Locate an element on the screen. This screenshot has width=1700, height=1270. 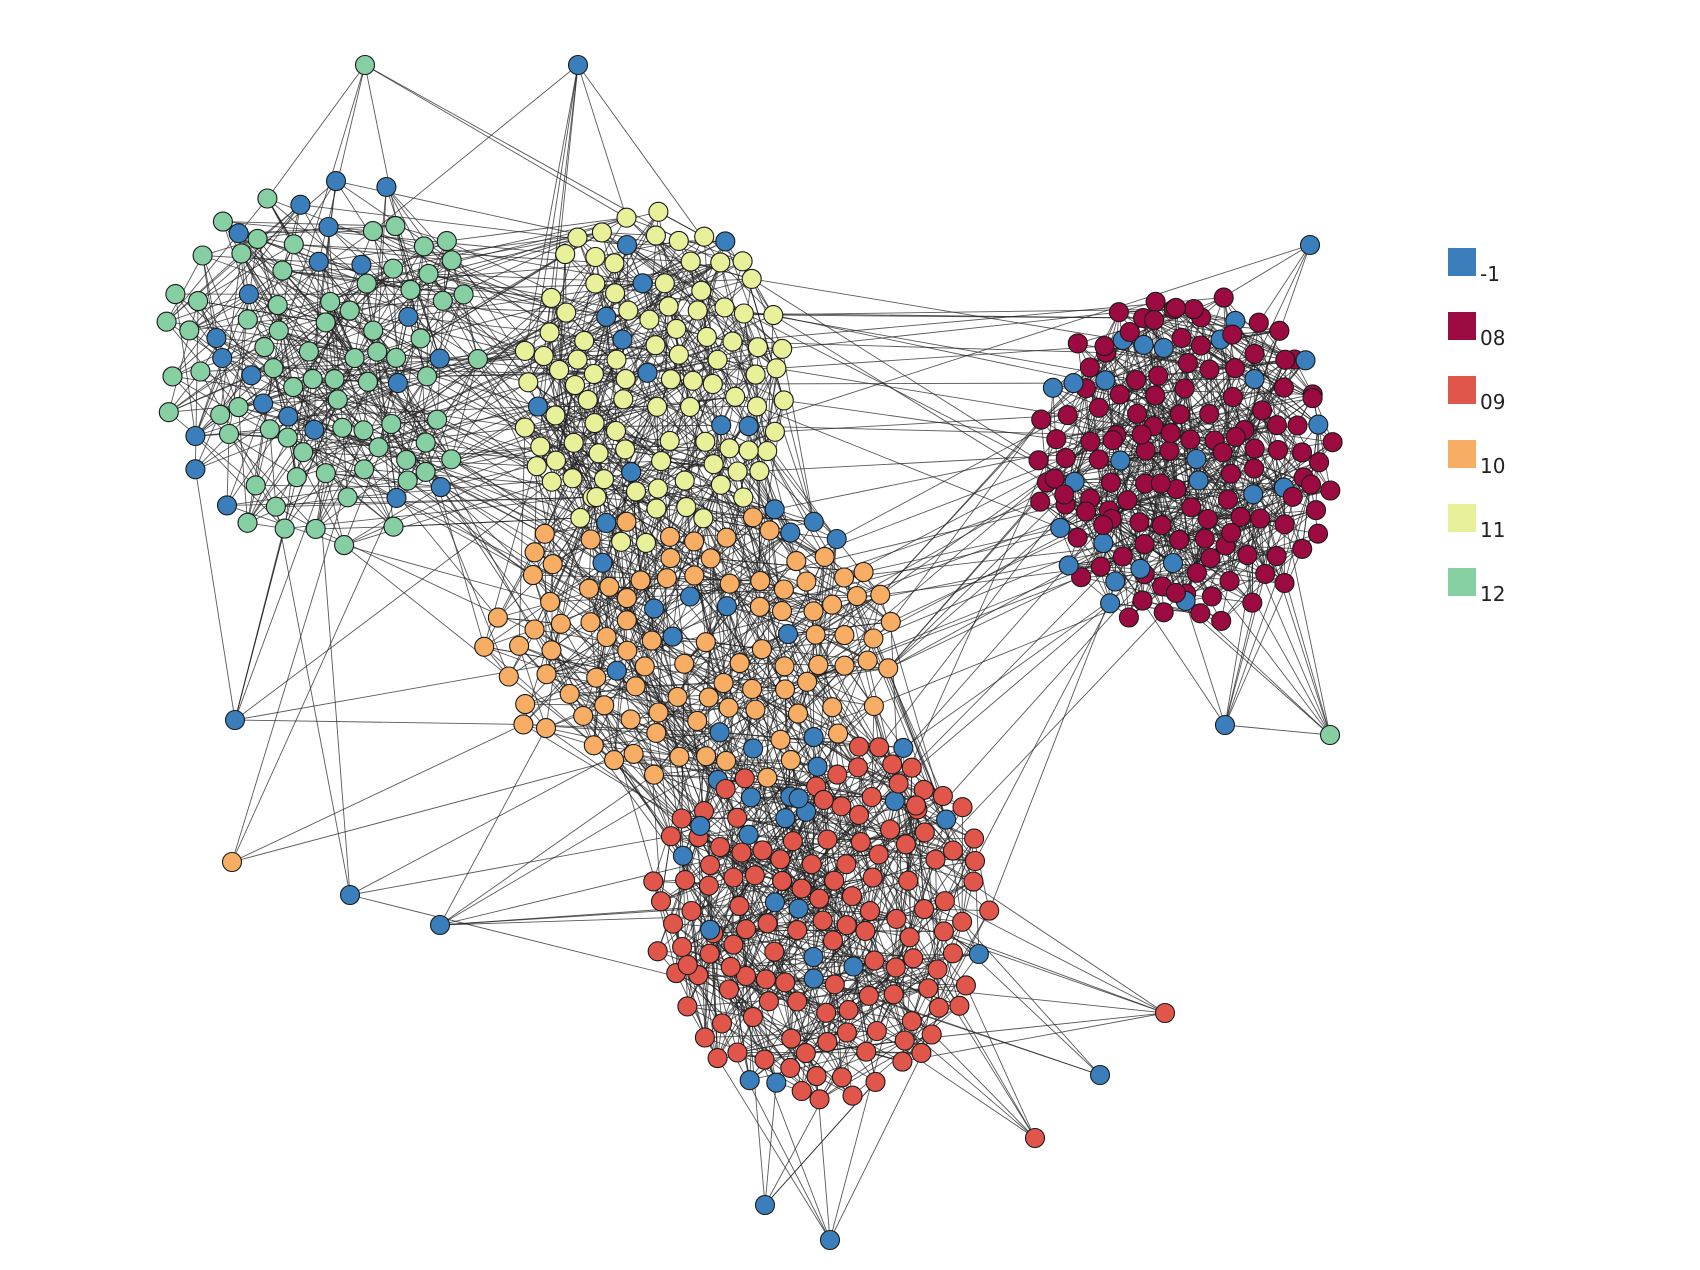
legend-label: 11 is located at coordinates (1493, 530).